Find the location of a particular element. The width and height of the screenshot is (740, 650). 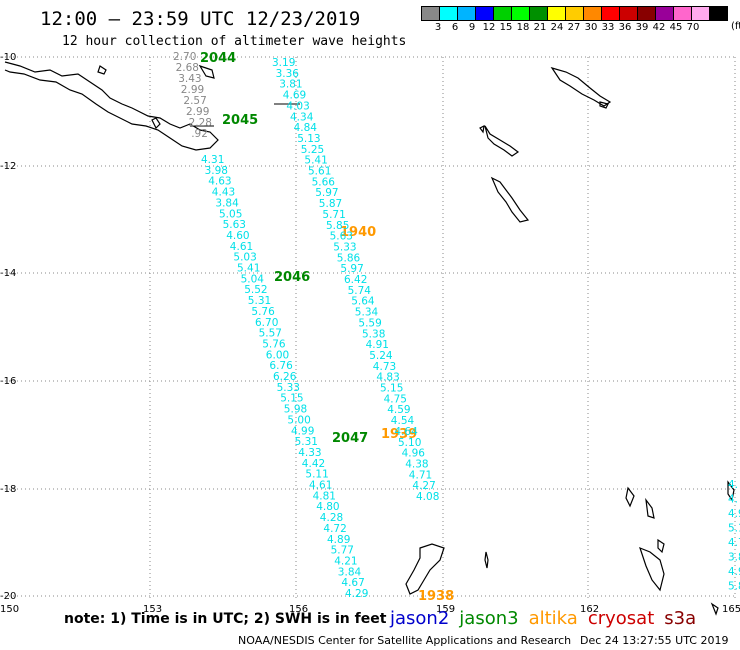

swh-value-jason3-b: 5.41 is located at coordinates (315, 161).